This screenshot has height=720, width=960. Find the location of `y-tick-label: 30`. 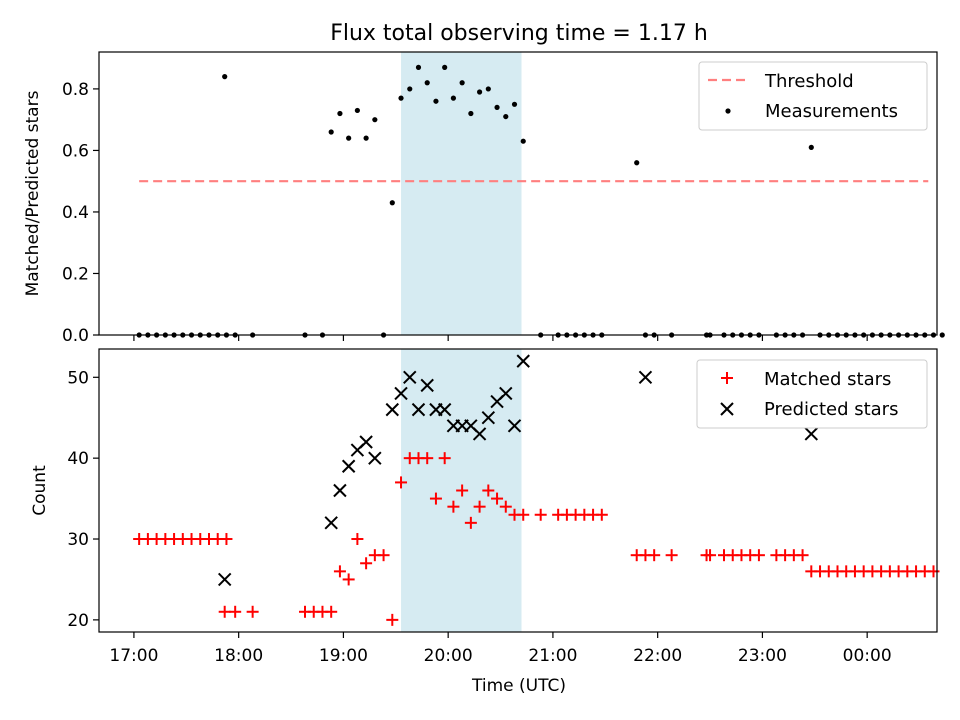

y-tick-label: 30 is located at coordinates (78, 540).